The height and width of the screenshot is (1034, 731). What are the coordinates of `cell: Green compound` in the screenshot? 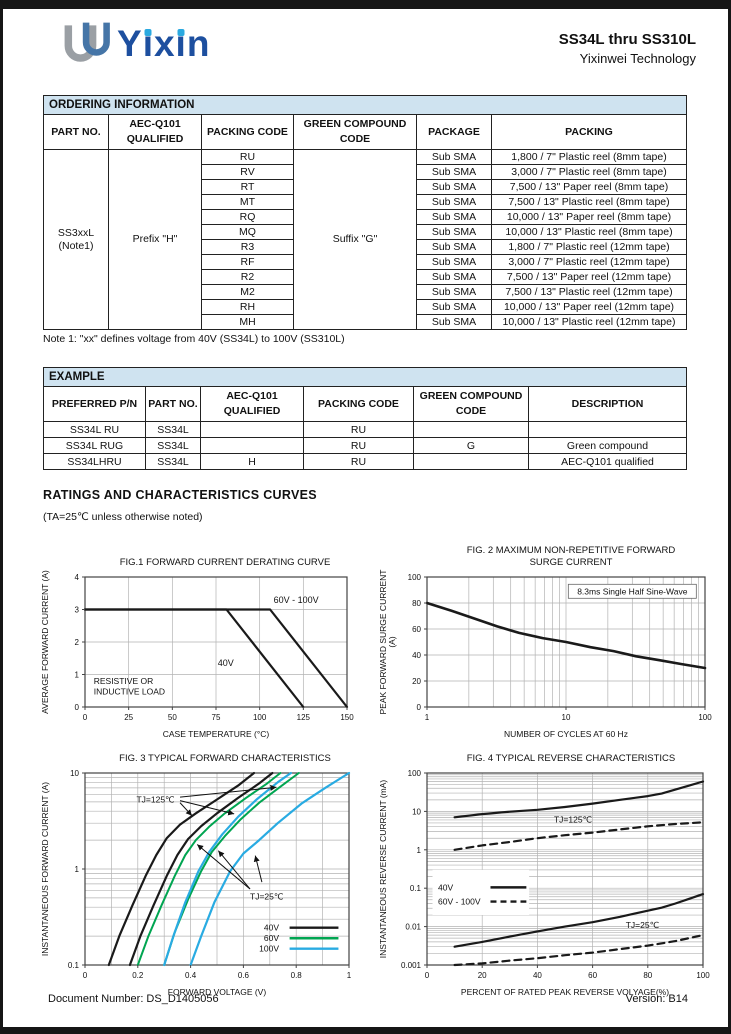 It's located at (607, 445).